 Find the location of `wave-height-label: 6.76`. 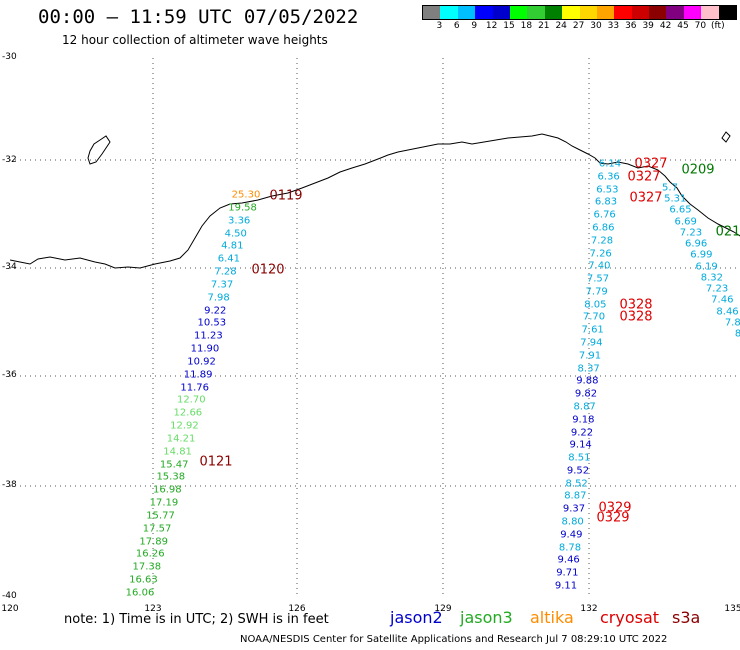

wave-height-label: 6.76 is located at coordinates (604, 215).